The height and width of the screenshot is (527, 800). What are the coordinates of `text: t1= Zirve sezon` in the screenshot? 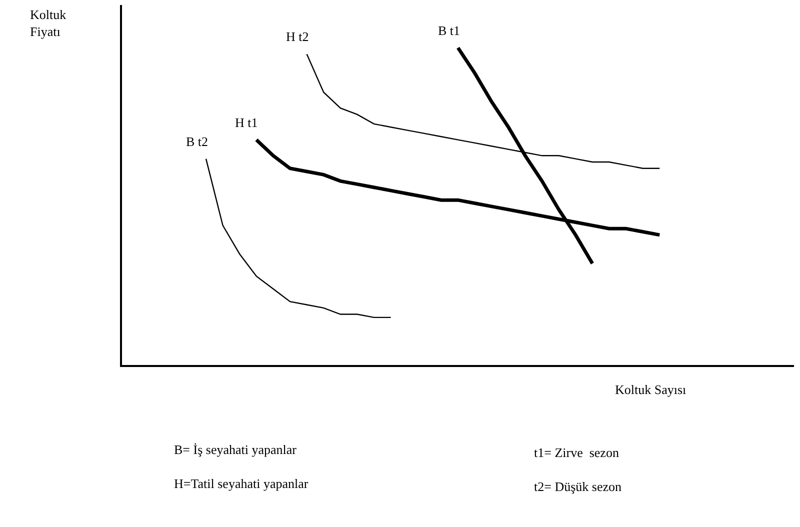 It's located at (577, 452).